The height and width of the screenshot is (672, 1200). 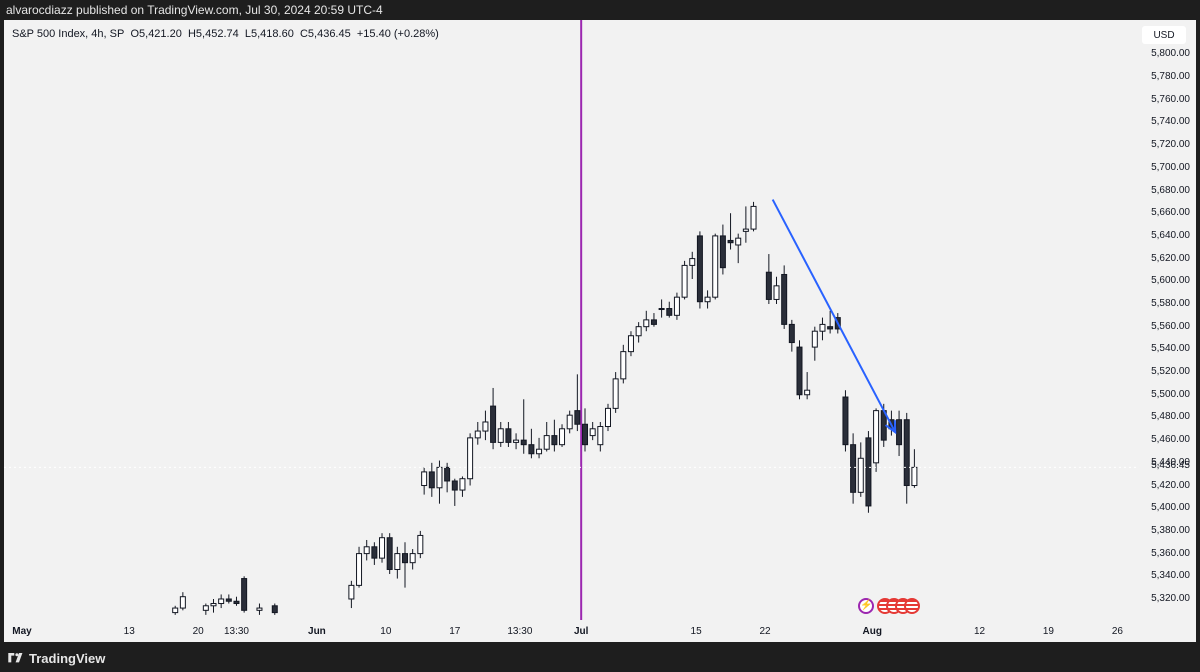 What do you see at coordinates (1170, 235) in the screenshot?
I see `price-tick-label: 5,640.00` at bounding box center [1170, 235].